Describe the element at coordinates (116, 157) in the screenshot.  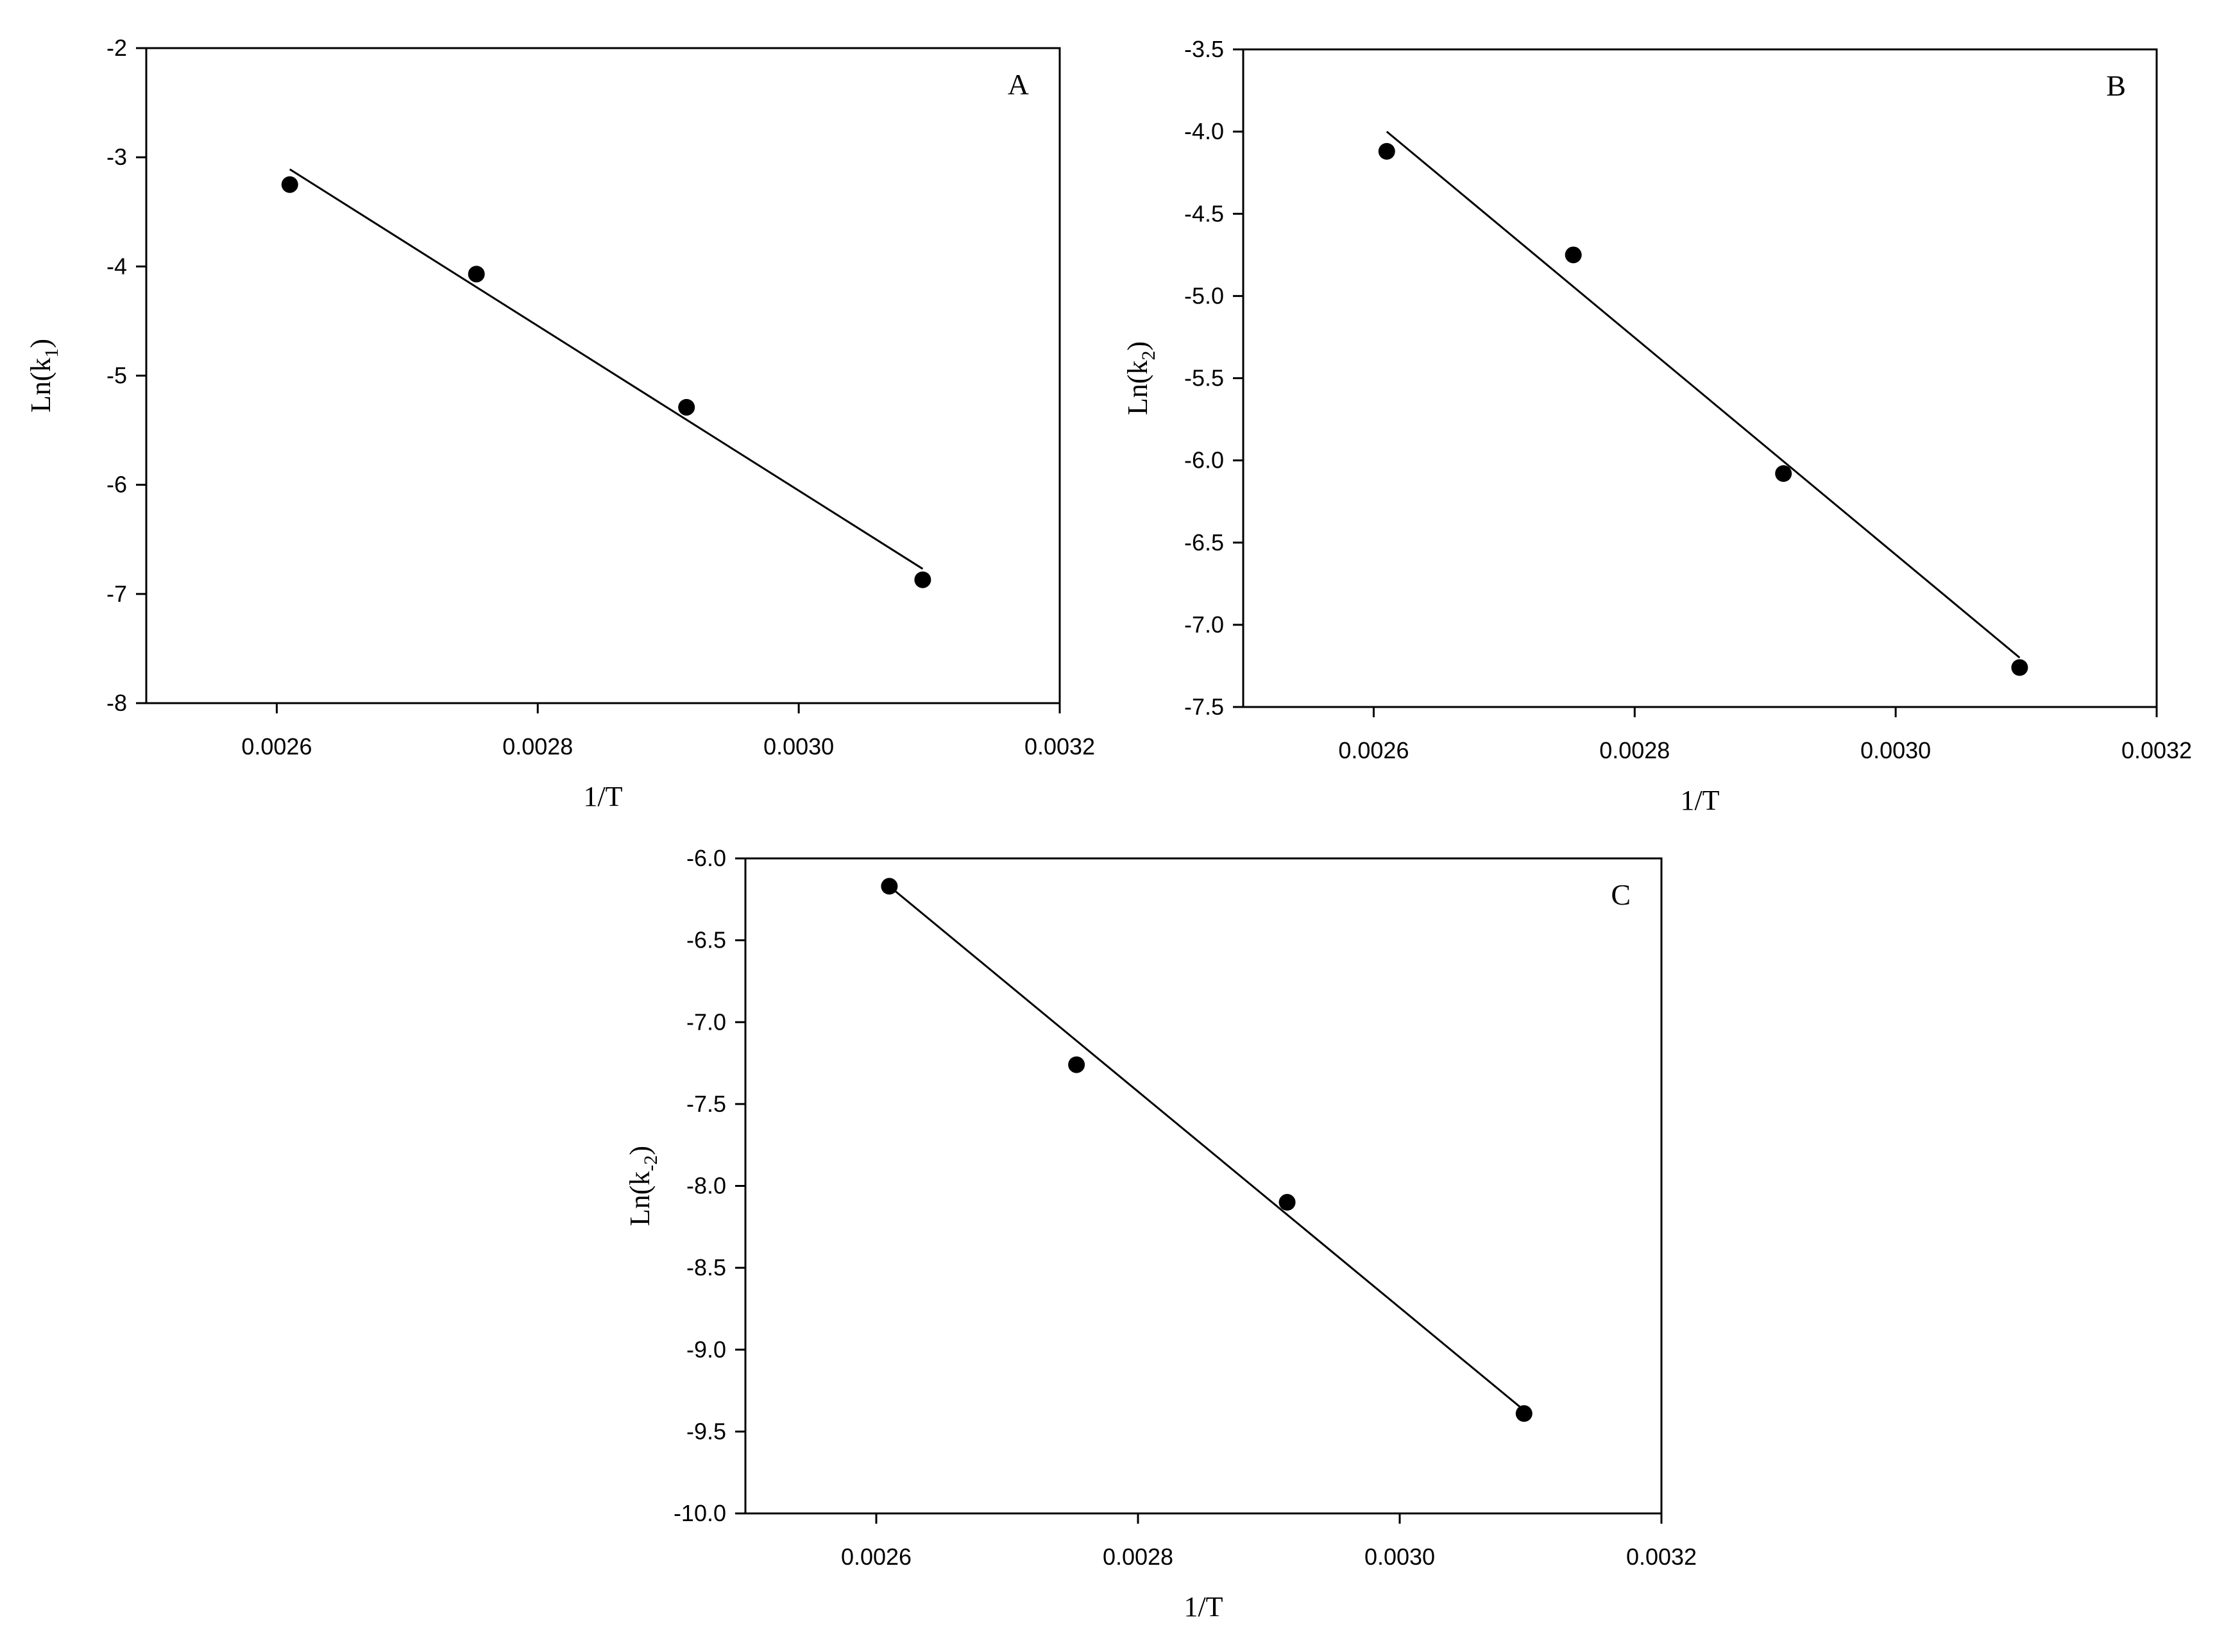
I see `y-tick-label: -3` at that location.